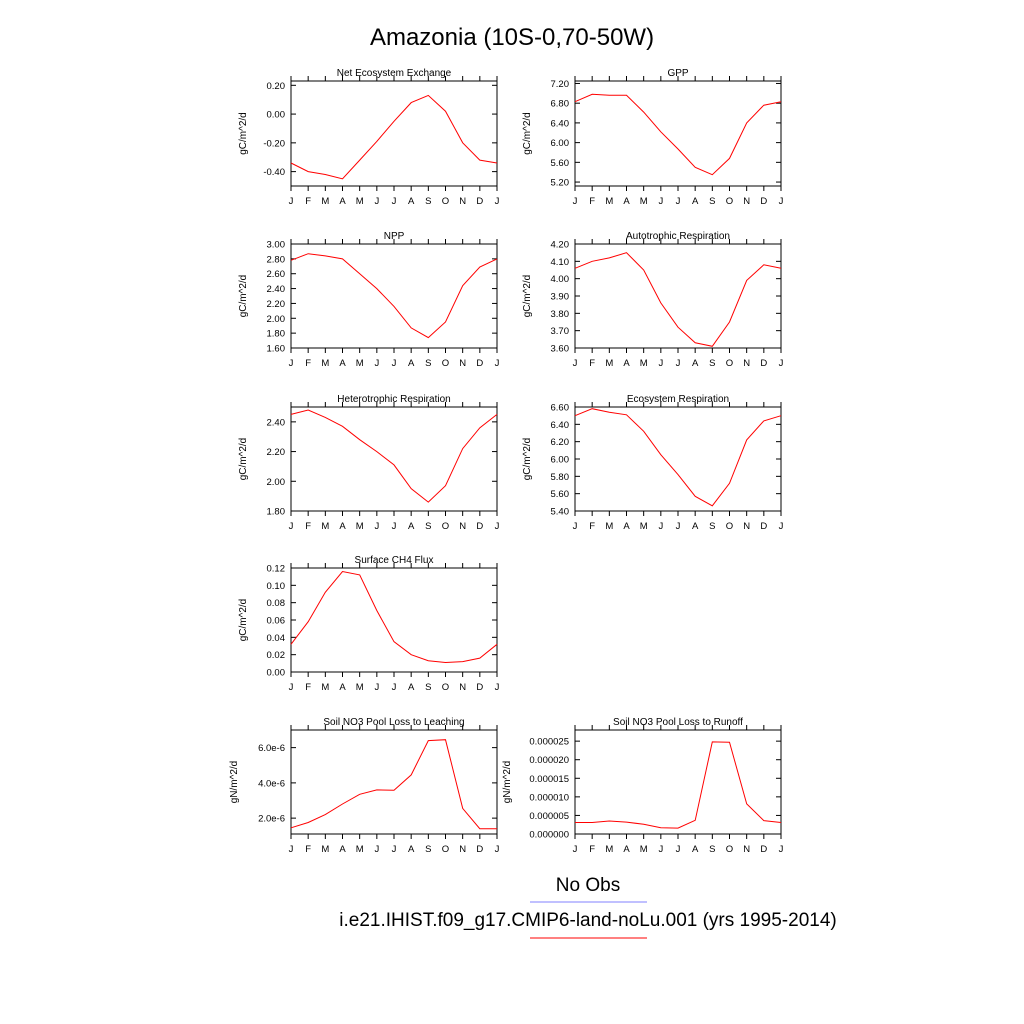  I want to click on y-tick-label: 0.20, so click(276, 86).